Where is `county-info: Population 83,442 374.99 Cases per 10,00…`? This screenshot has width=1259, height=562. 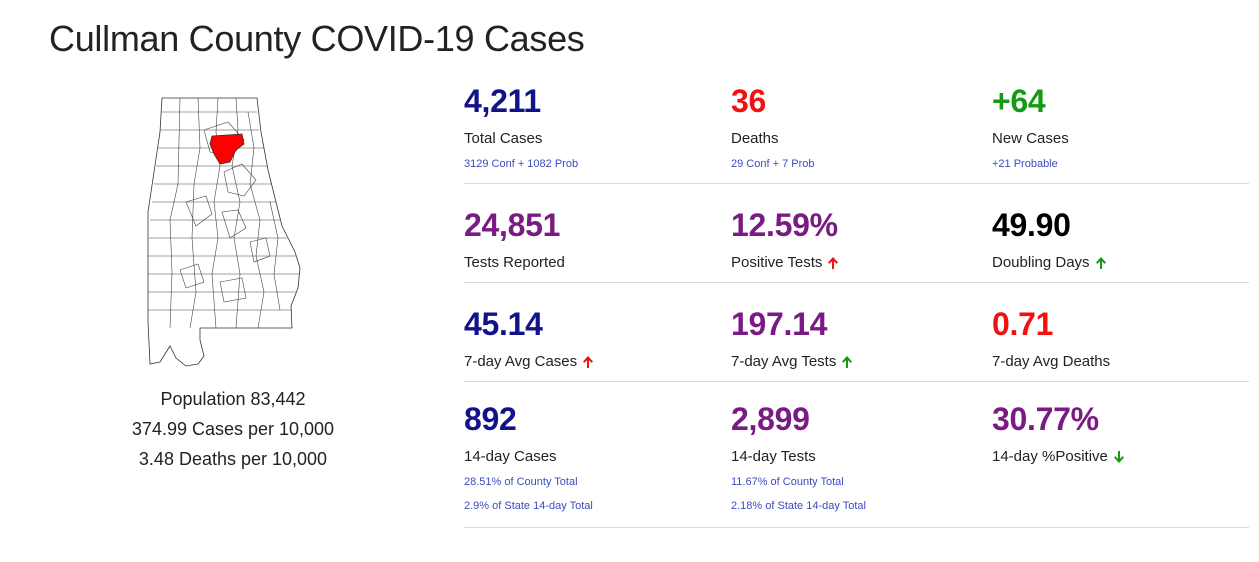 county-info: Population 83,442 374.99 Cases per 10,00… is located at coordinates (233, 429).